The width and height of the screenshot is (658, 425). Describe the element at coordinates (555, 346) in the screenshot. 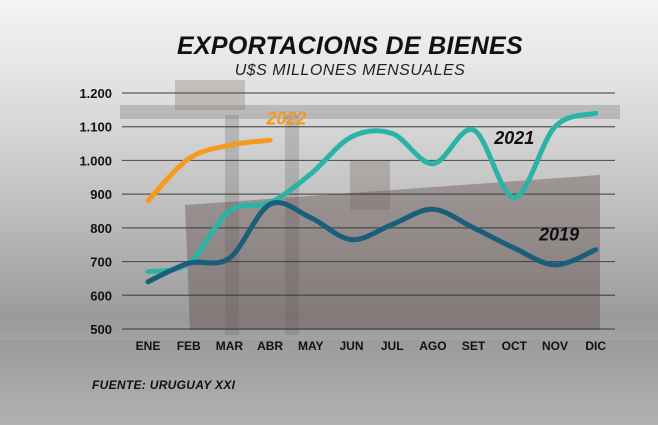

I see `x-tick-label: NOV` at that location.